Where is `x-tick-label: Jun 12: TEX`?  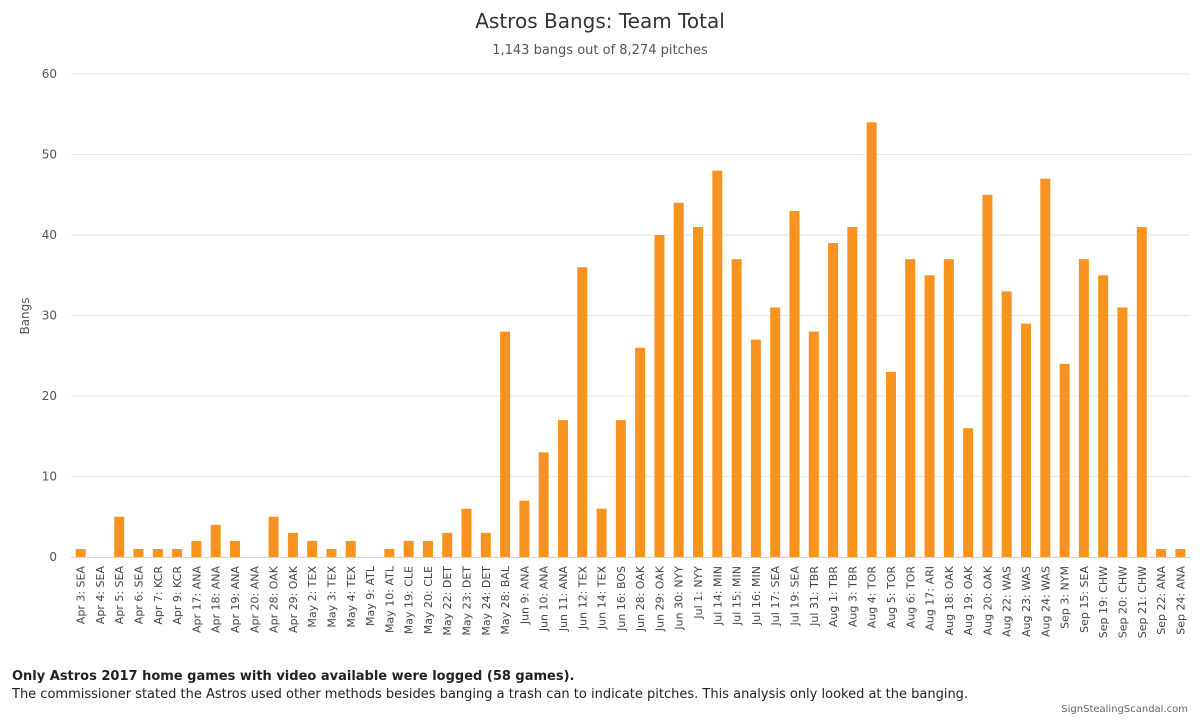 x-tick-label: Jun 12: TEX is located at coordinates (582, 598).